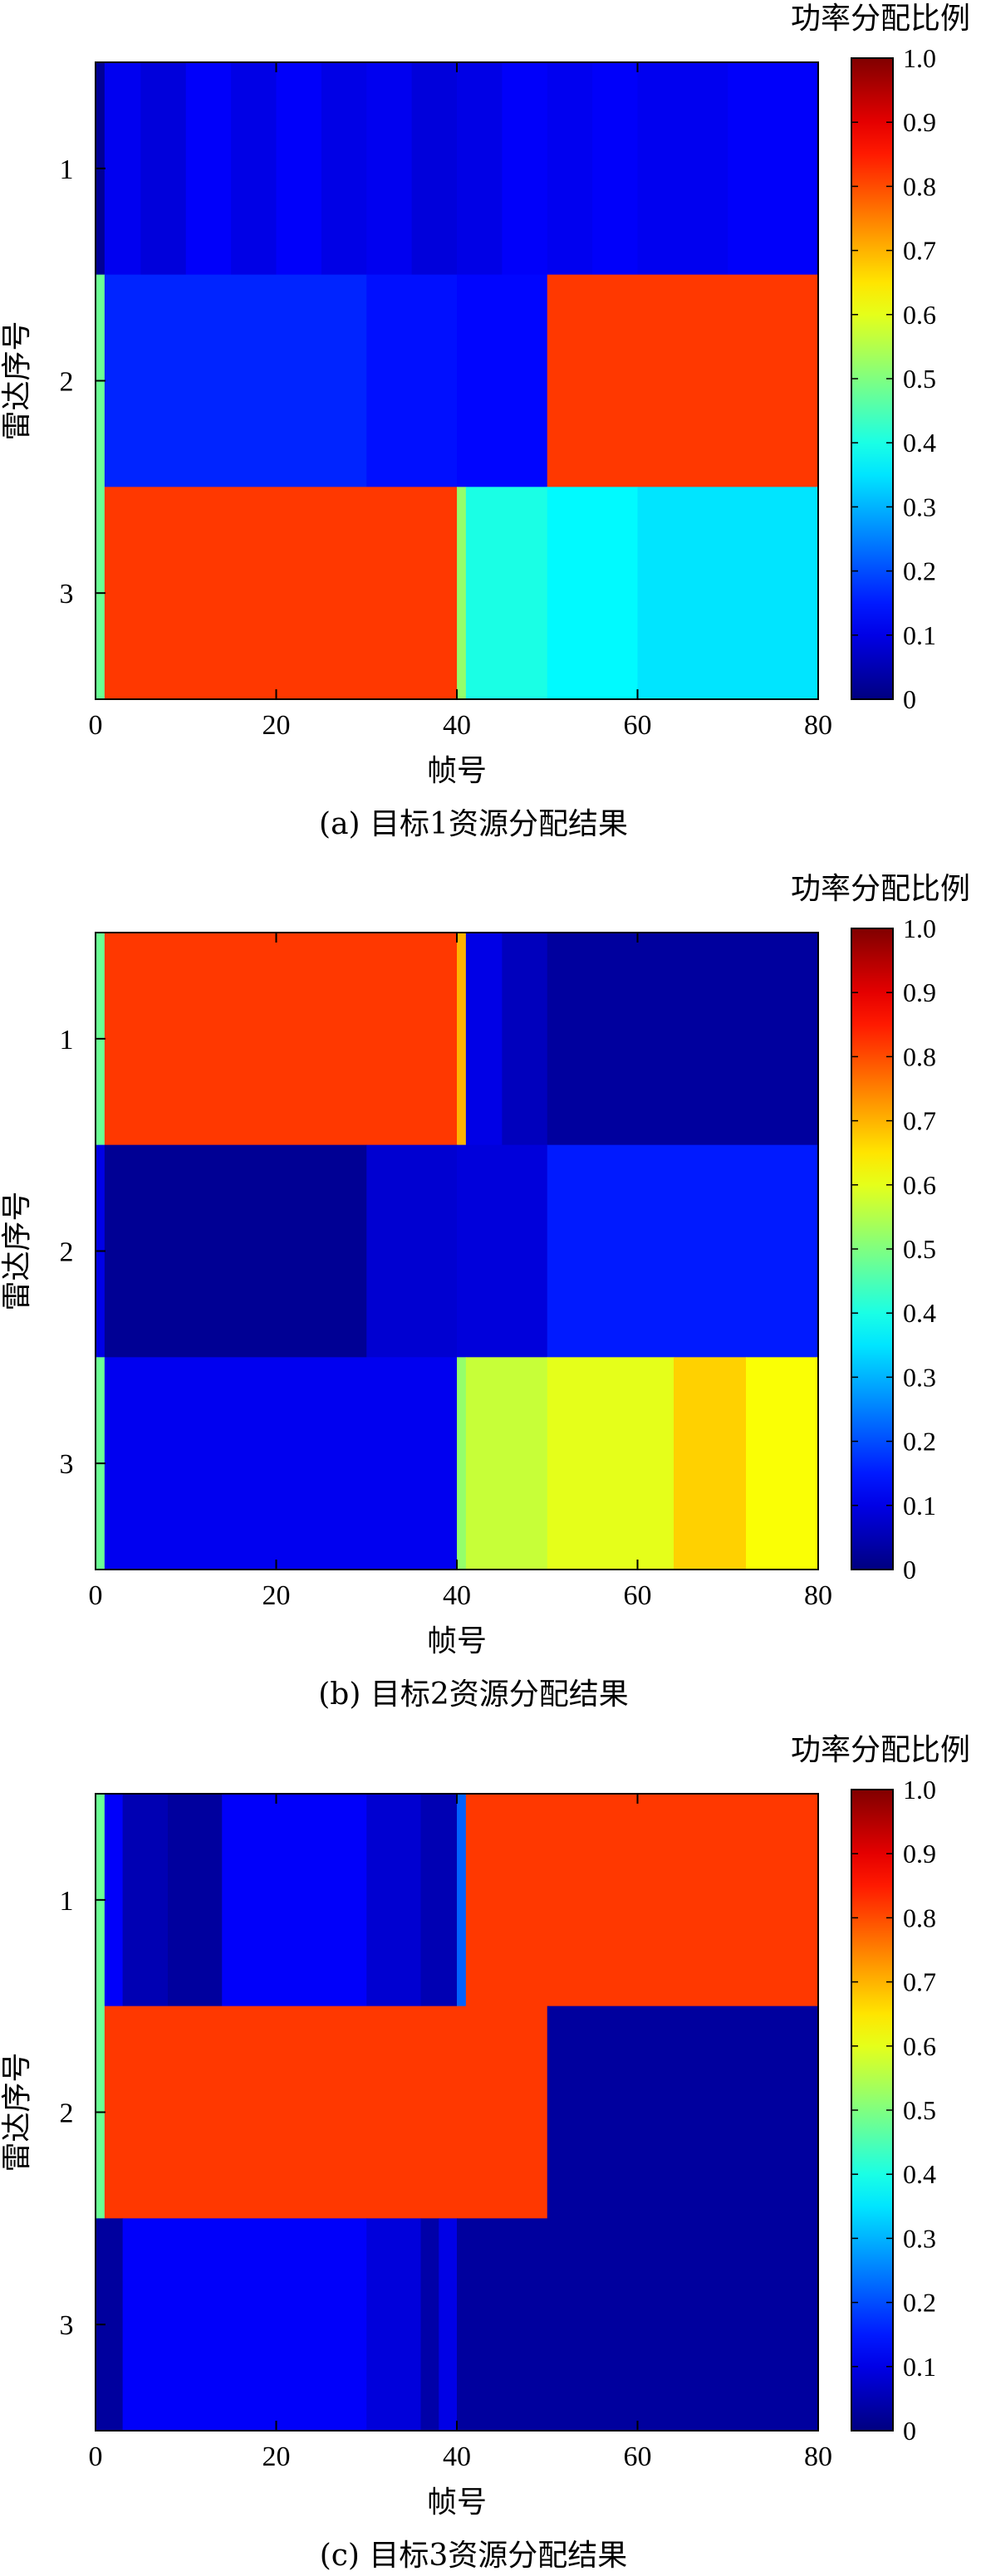 This screenshot has width=981, height=2576. Describe the element at coordinates (919, 315) in the screenshot. I see `colorbar-tick-label: 0.6` at that location.